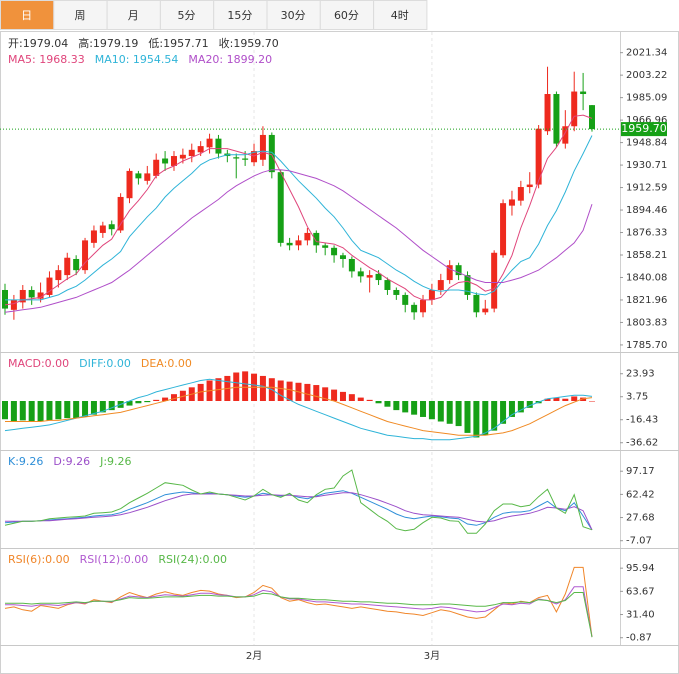 The image size is (679, 674). I want to click on tab-label: 日, so click(26, 15).